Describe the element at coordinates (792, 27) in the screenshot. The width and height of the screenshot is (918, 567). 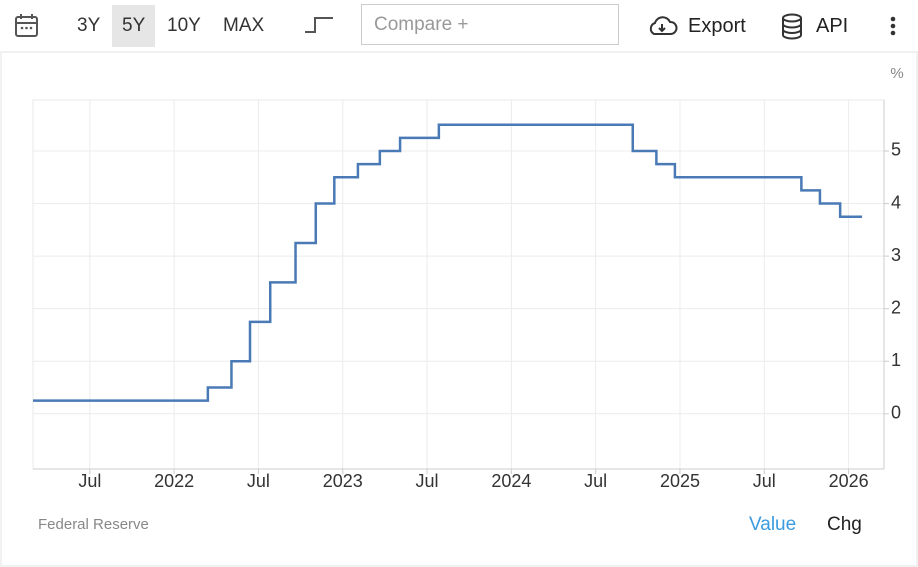
I see `api-icon` at that location.